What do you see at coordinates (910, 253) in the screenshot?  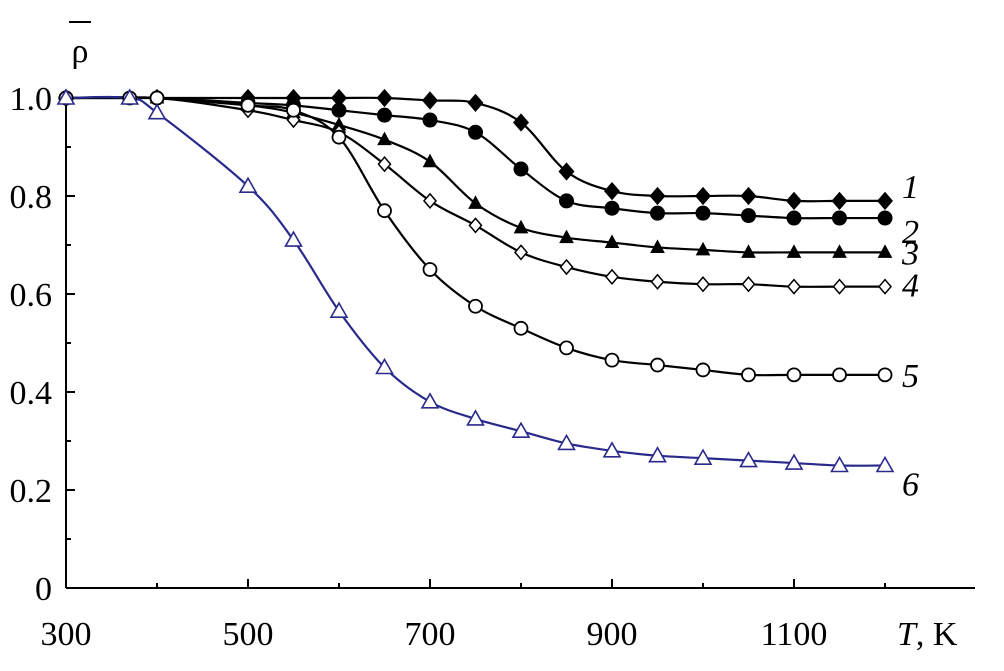 I see `series-label-3: 3` at bounding box center [910, 253].